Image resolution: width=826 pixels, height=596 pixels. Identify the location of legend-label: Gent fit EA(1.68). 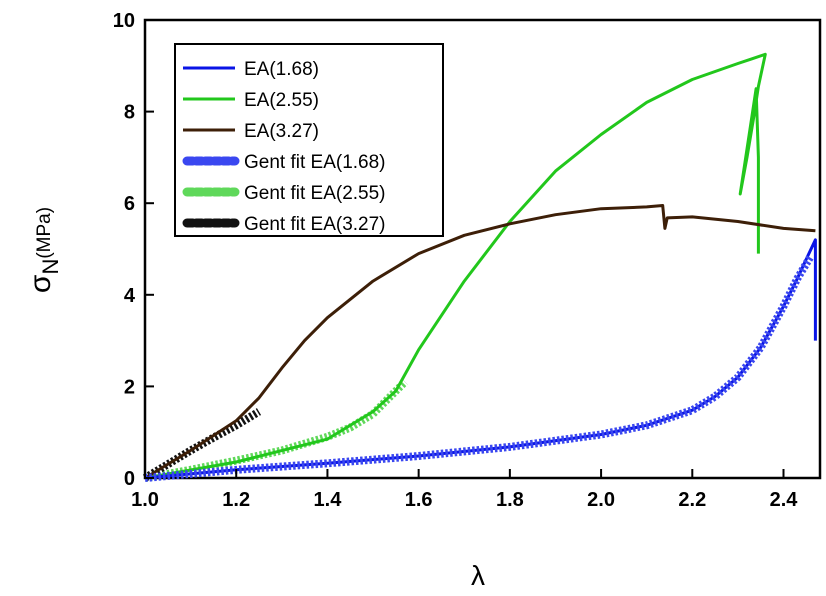
(315, 162).